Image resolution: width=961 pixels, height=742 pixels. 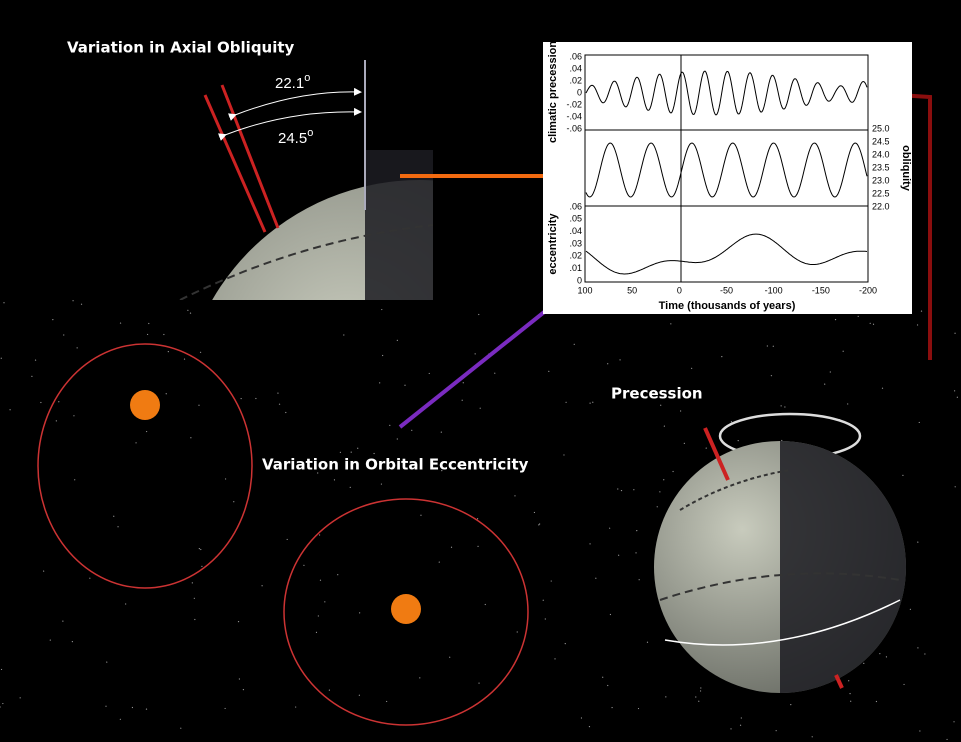 I want to click on eccentricity-curve, so click(x=726, y=254).